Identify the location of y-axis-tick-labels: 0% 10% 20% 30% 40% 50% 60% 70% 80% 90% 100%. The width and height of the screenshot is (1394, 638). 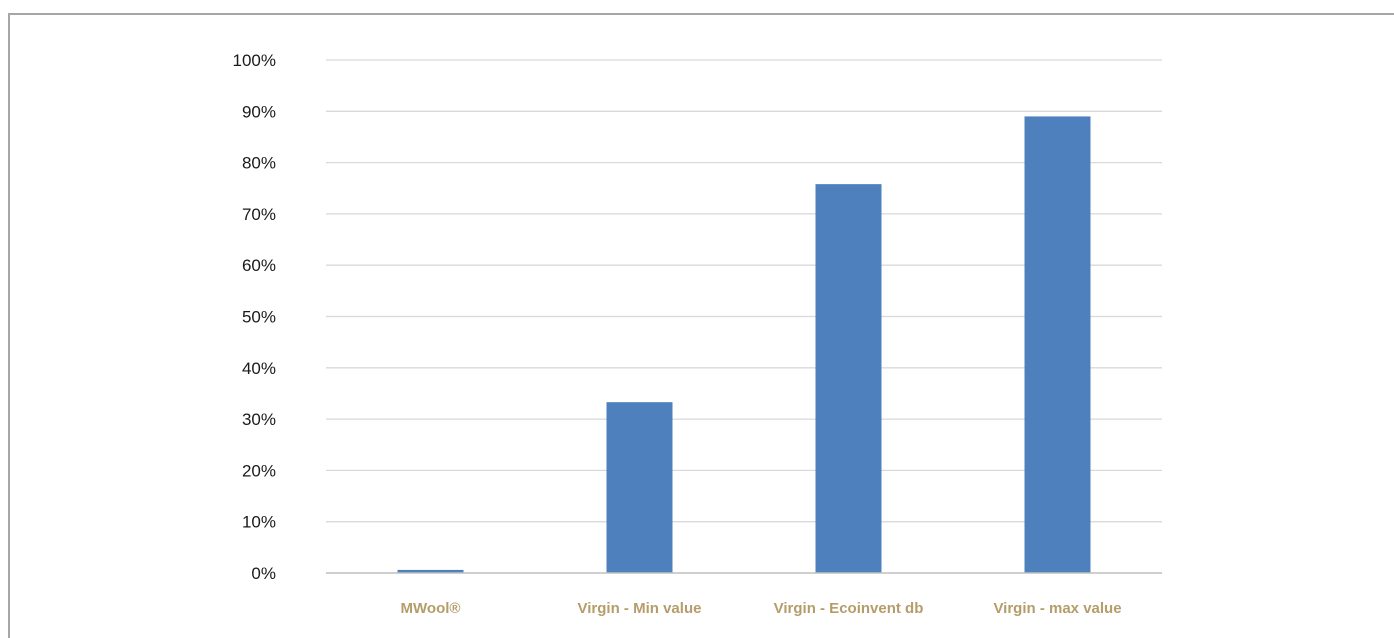
(254, 317).